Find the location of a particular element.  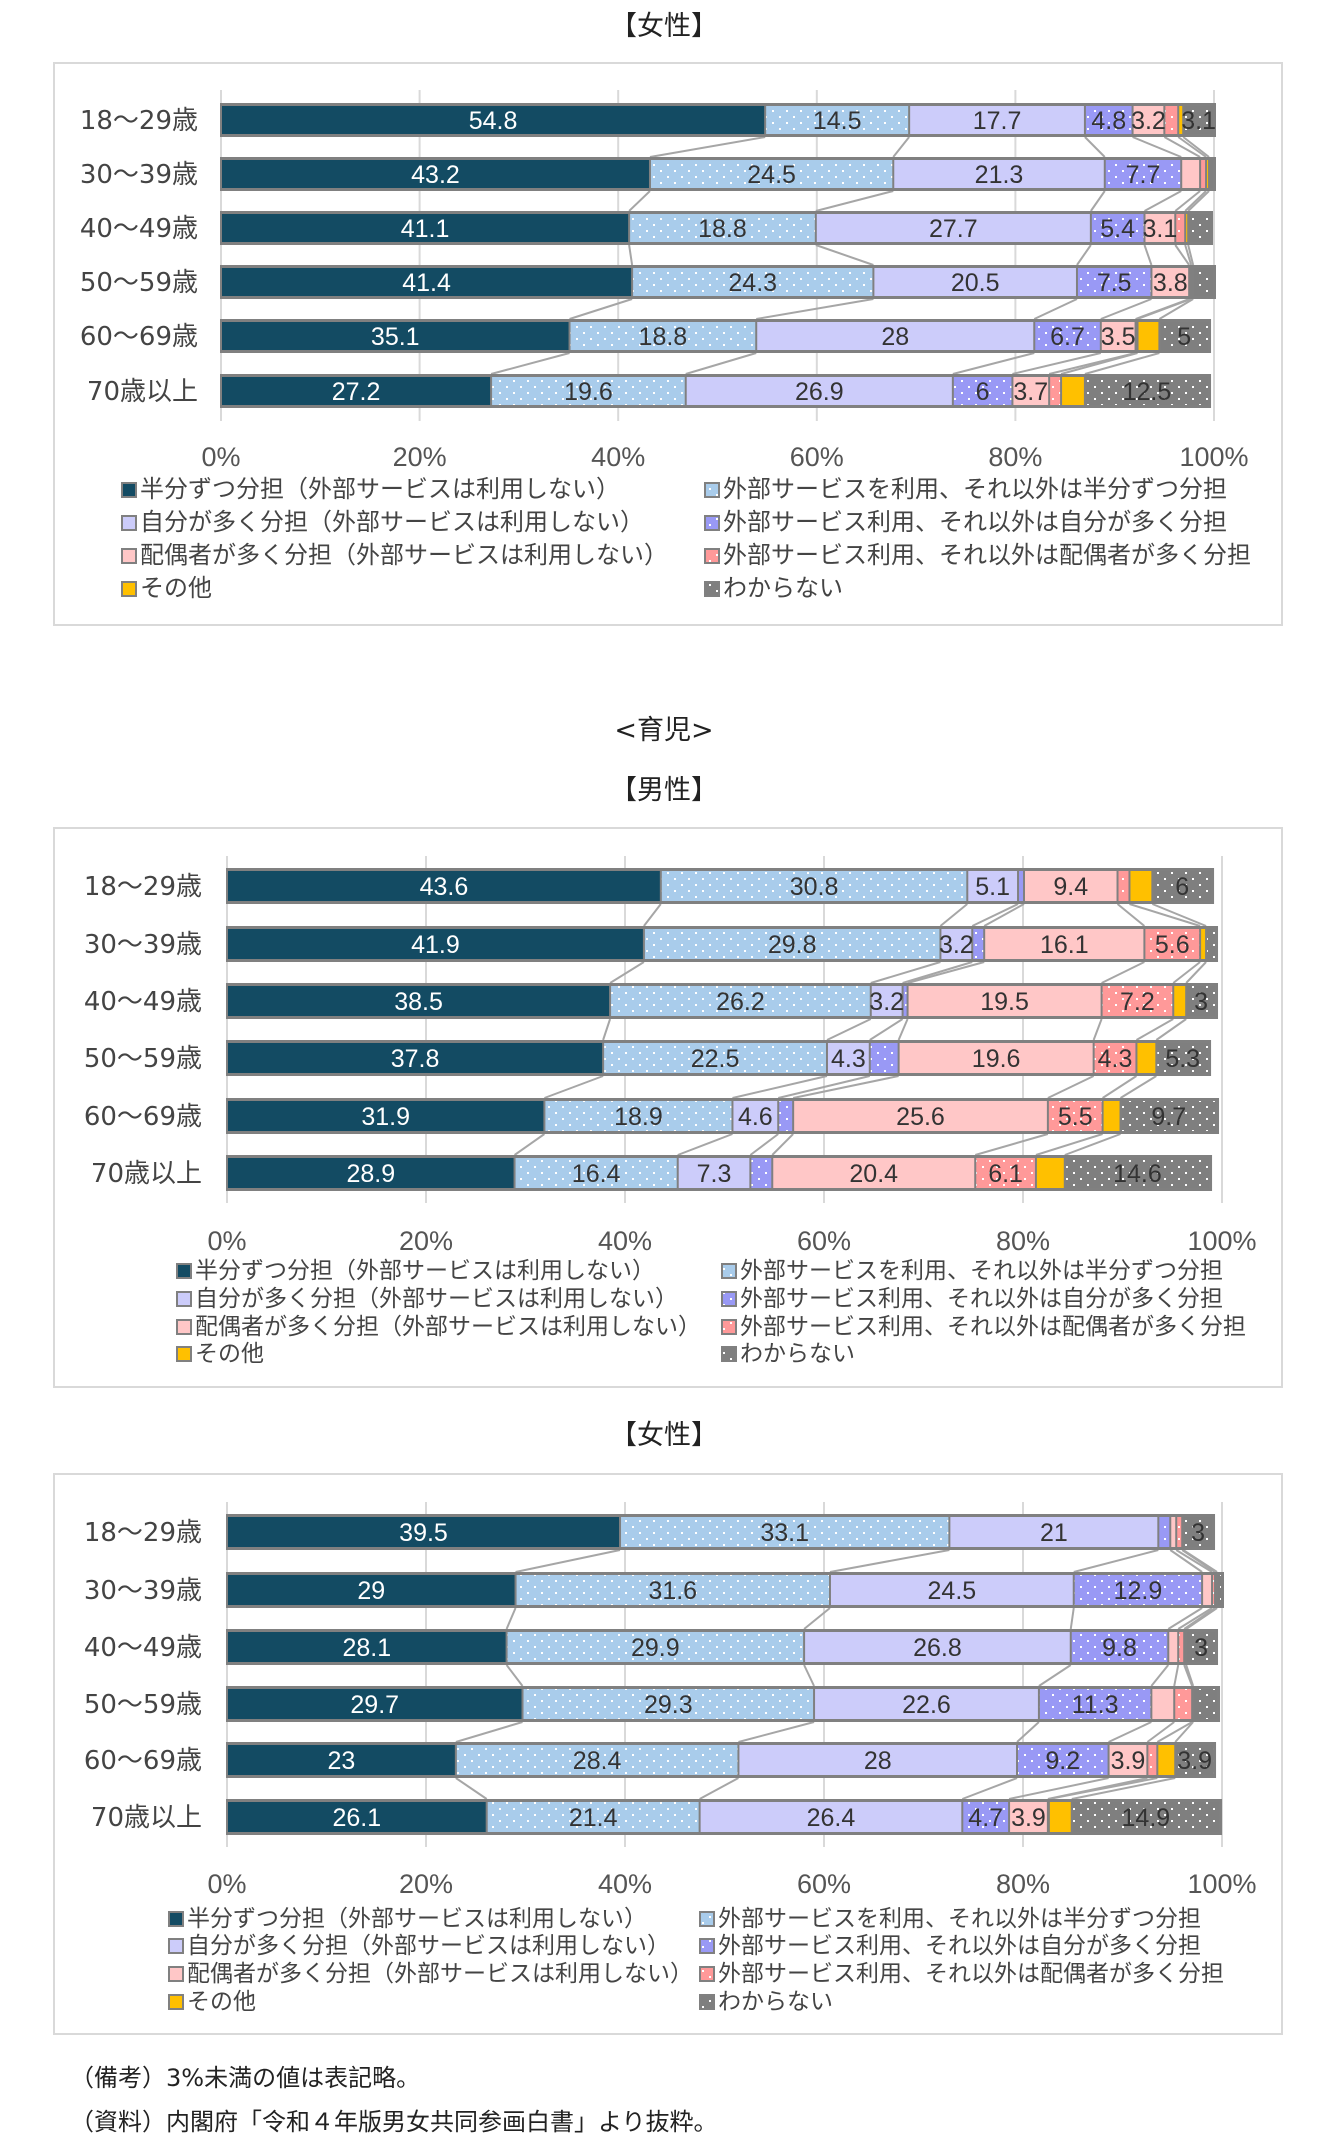

data-label: 26.2 is located at coordinates (740, 1002).